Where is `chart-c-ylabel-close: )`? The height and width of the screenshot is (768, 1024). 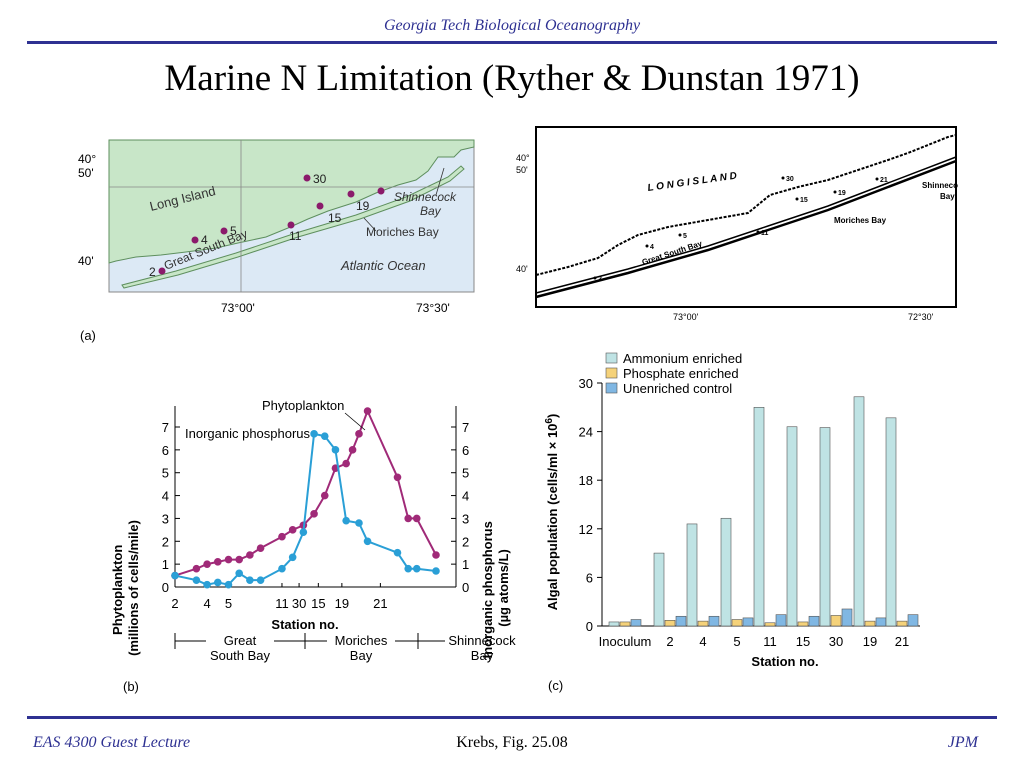
chart-c-ylabel-close: ) is located at coordinates (552, 416).